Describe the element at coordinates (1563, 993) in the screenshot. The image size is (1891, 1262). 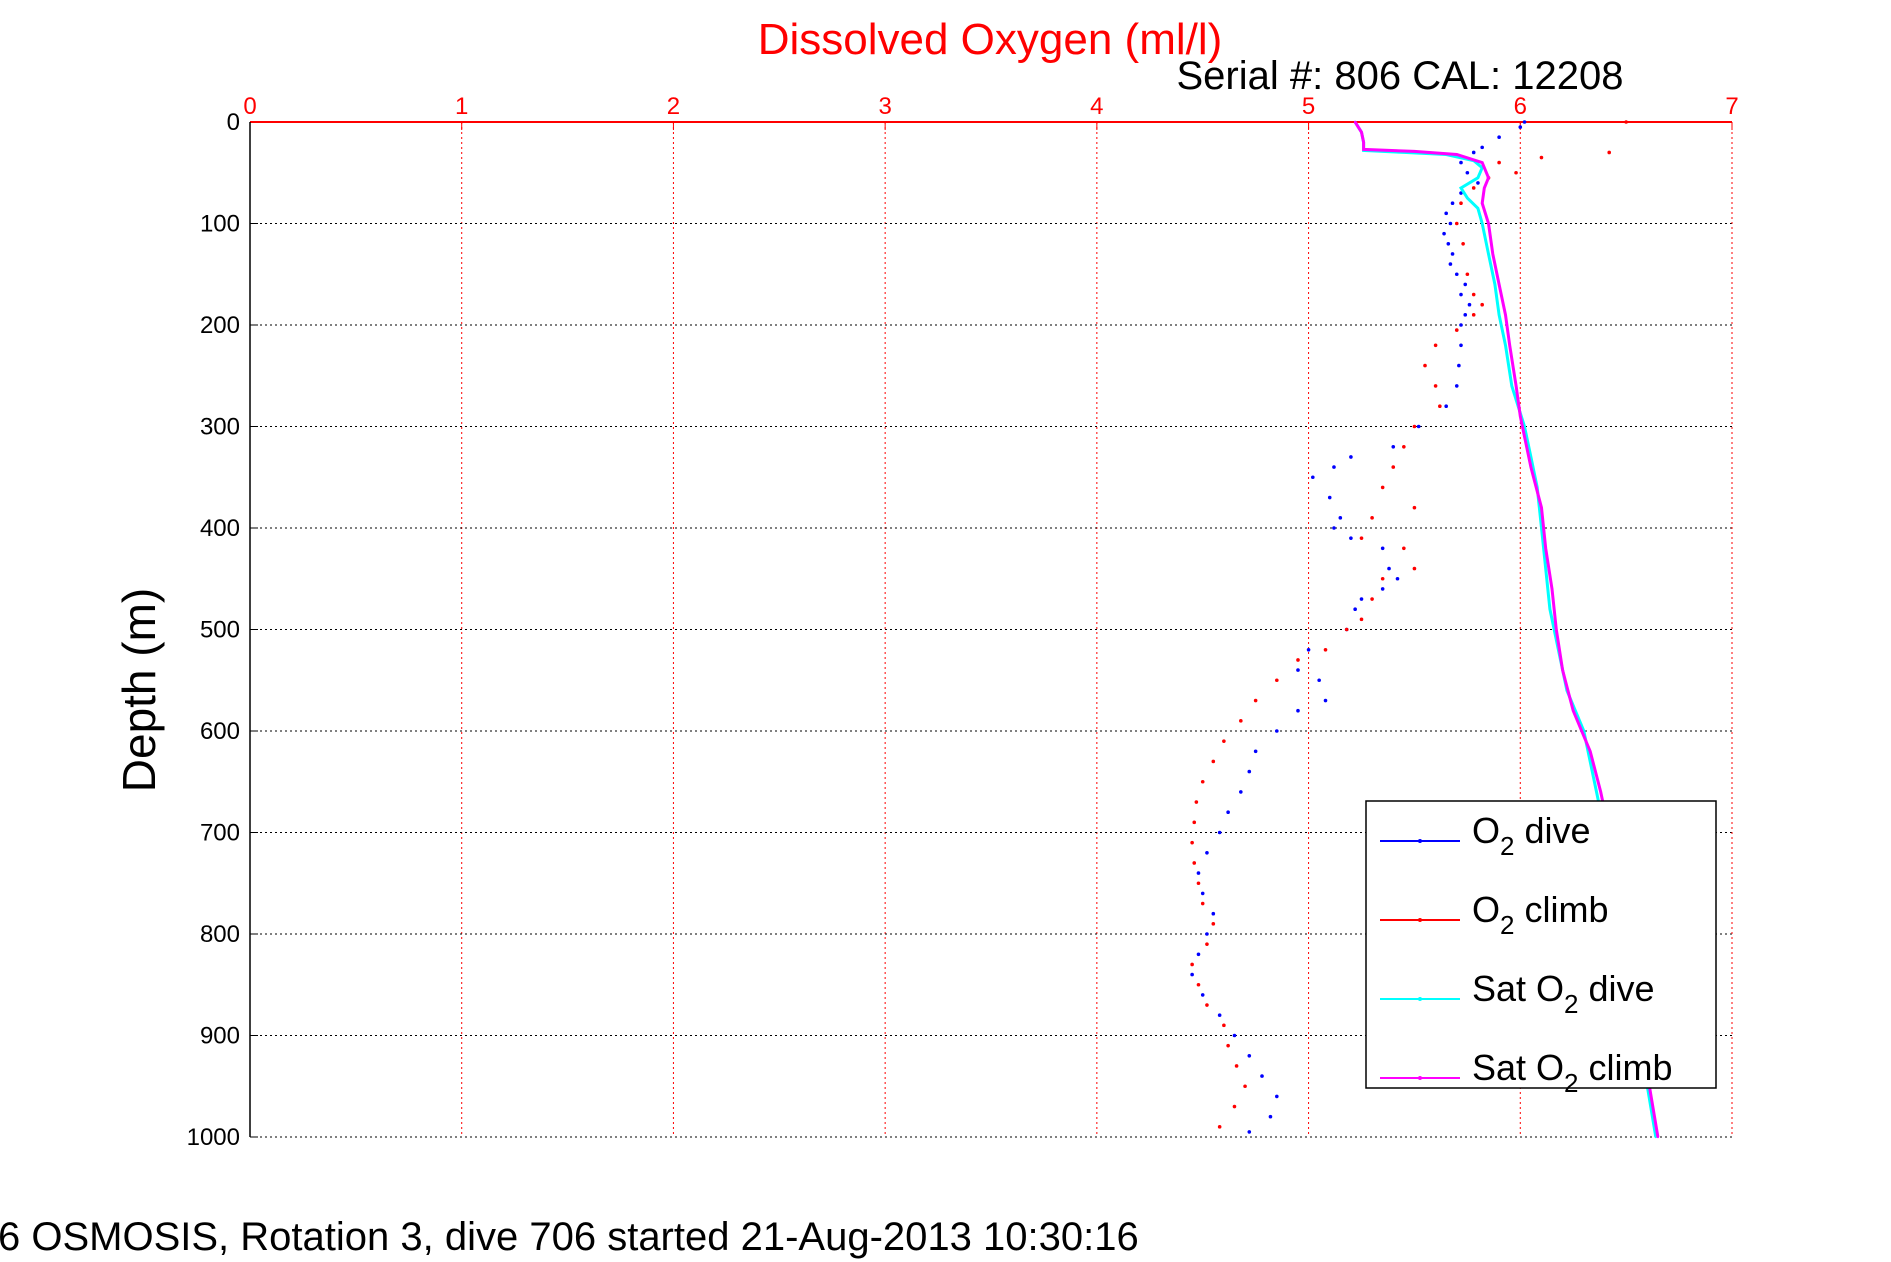
I see `legend-label: Sat O2 dive` at that location.